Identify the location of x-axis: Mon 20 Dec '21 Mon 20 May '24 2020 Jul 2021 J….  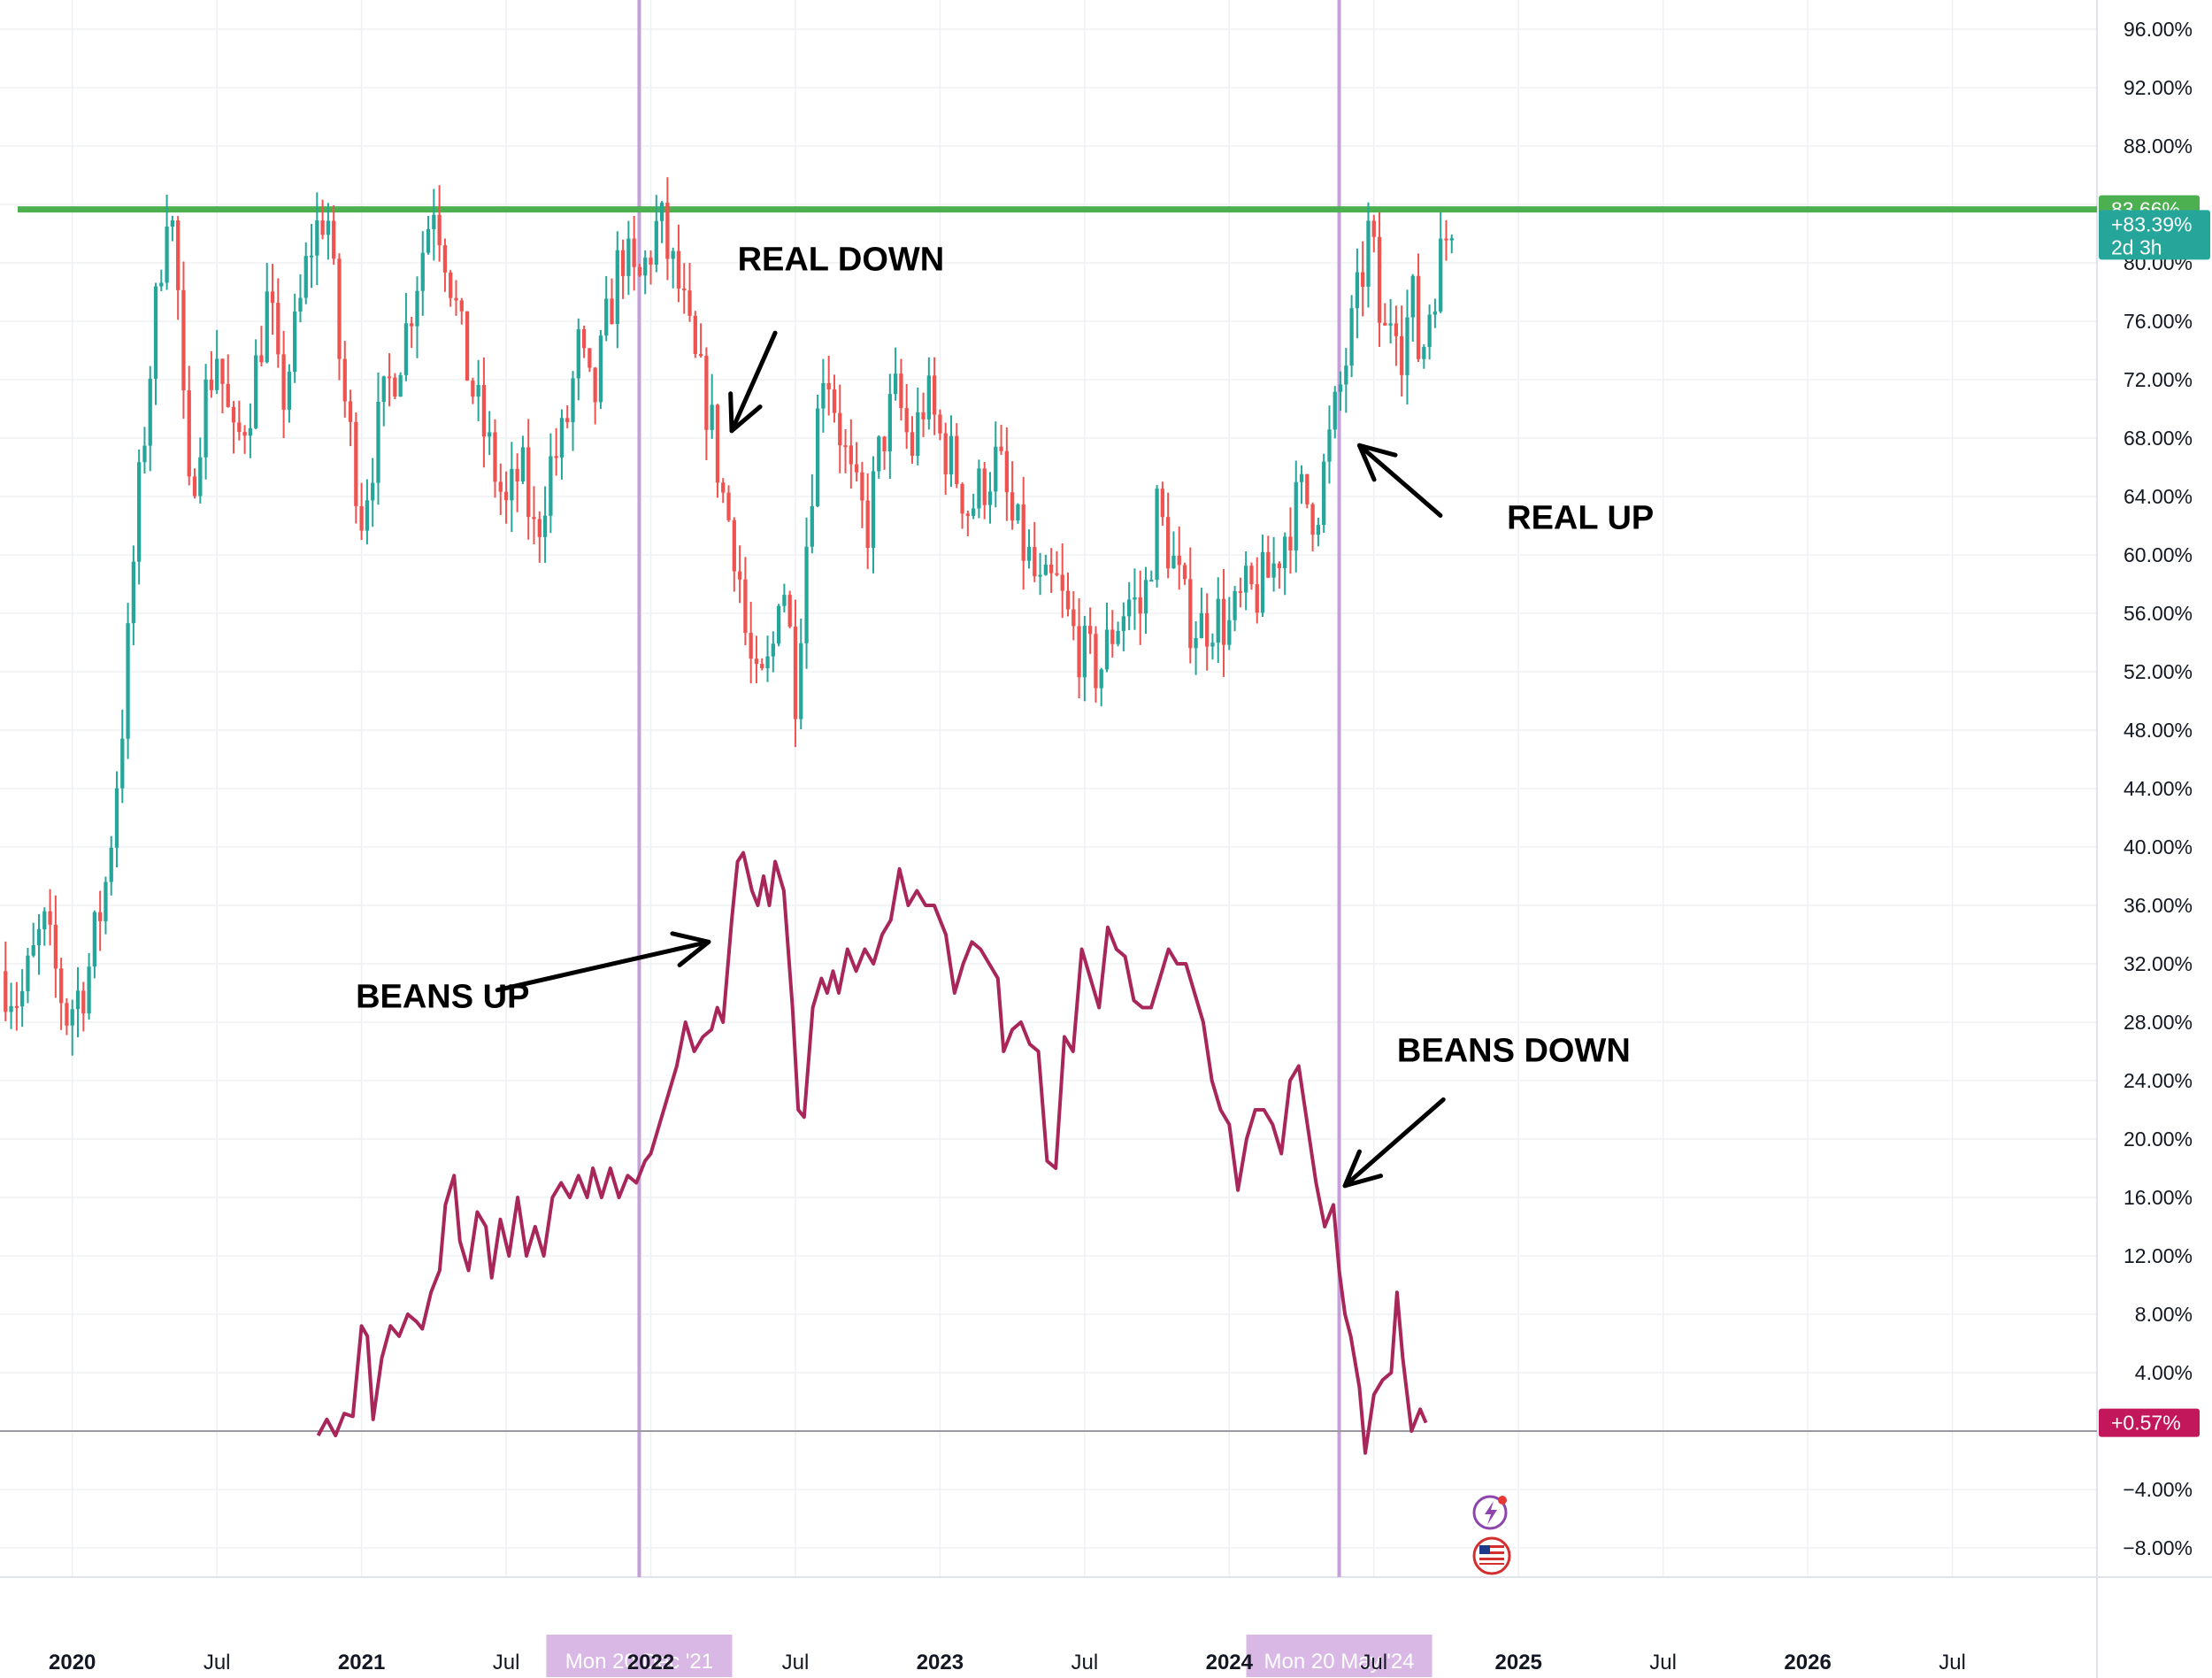
(1008, 1656).